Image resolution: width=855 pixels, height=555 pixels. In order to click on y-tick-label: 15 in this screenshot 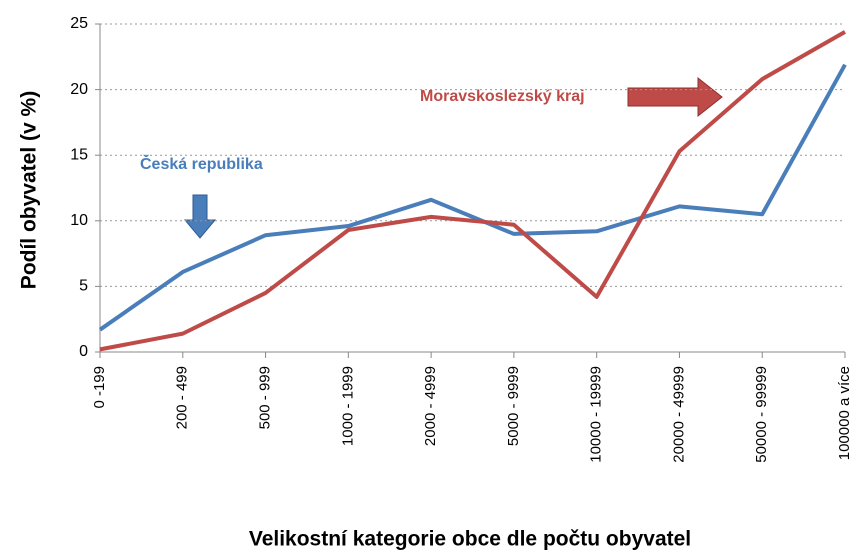, I will do `click(79, 154)`.